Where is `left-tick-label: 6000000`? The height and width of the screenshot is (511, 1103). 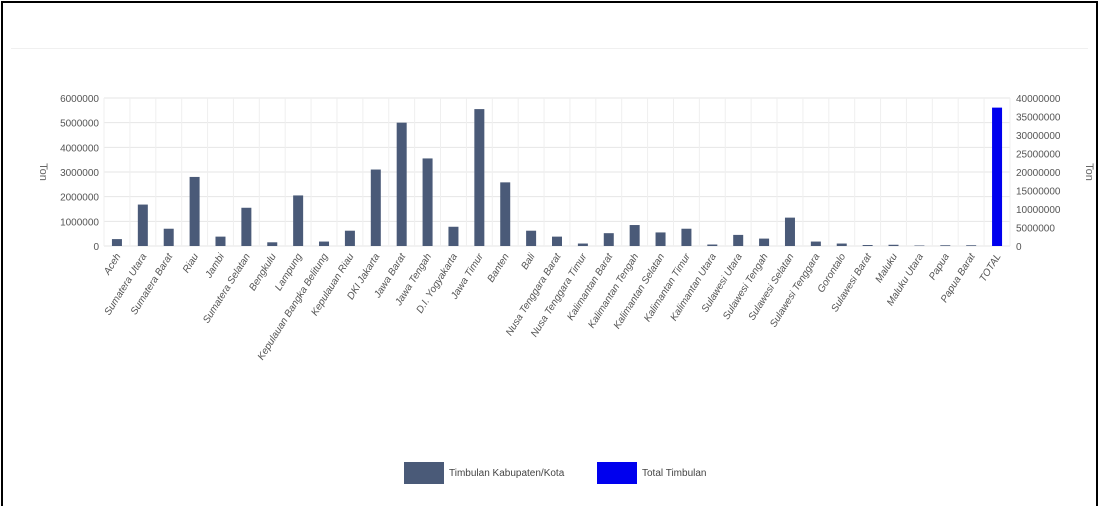
left-tick-label: 6000000 is located at coordinates (79, 99).